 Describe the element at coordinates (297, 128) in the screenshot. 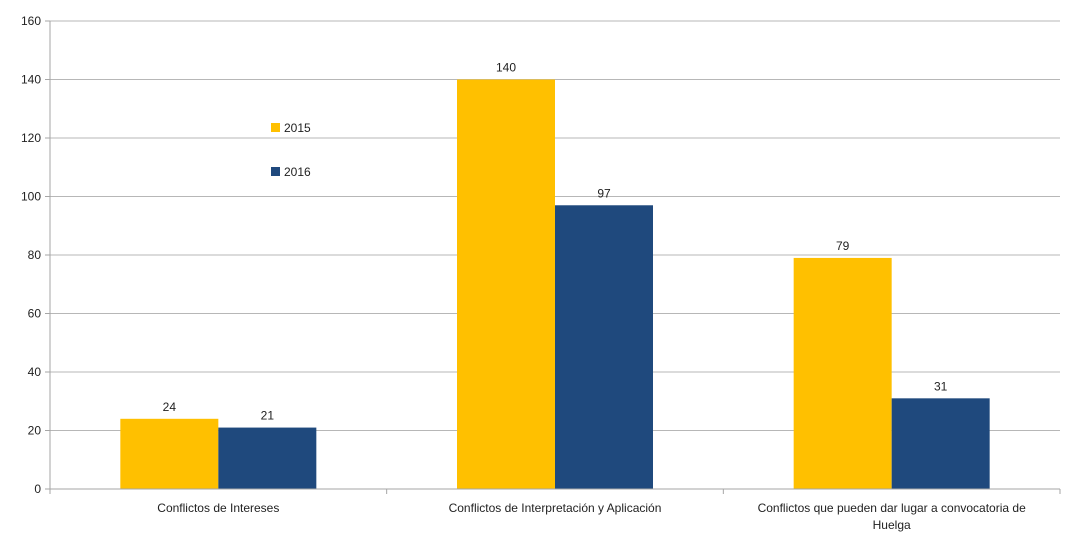

I see `legend-label: 2015` at that location.